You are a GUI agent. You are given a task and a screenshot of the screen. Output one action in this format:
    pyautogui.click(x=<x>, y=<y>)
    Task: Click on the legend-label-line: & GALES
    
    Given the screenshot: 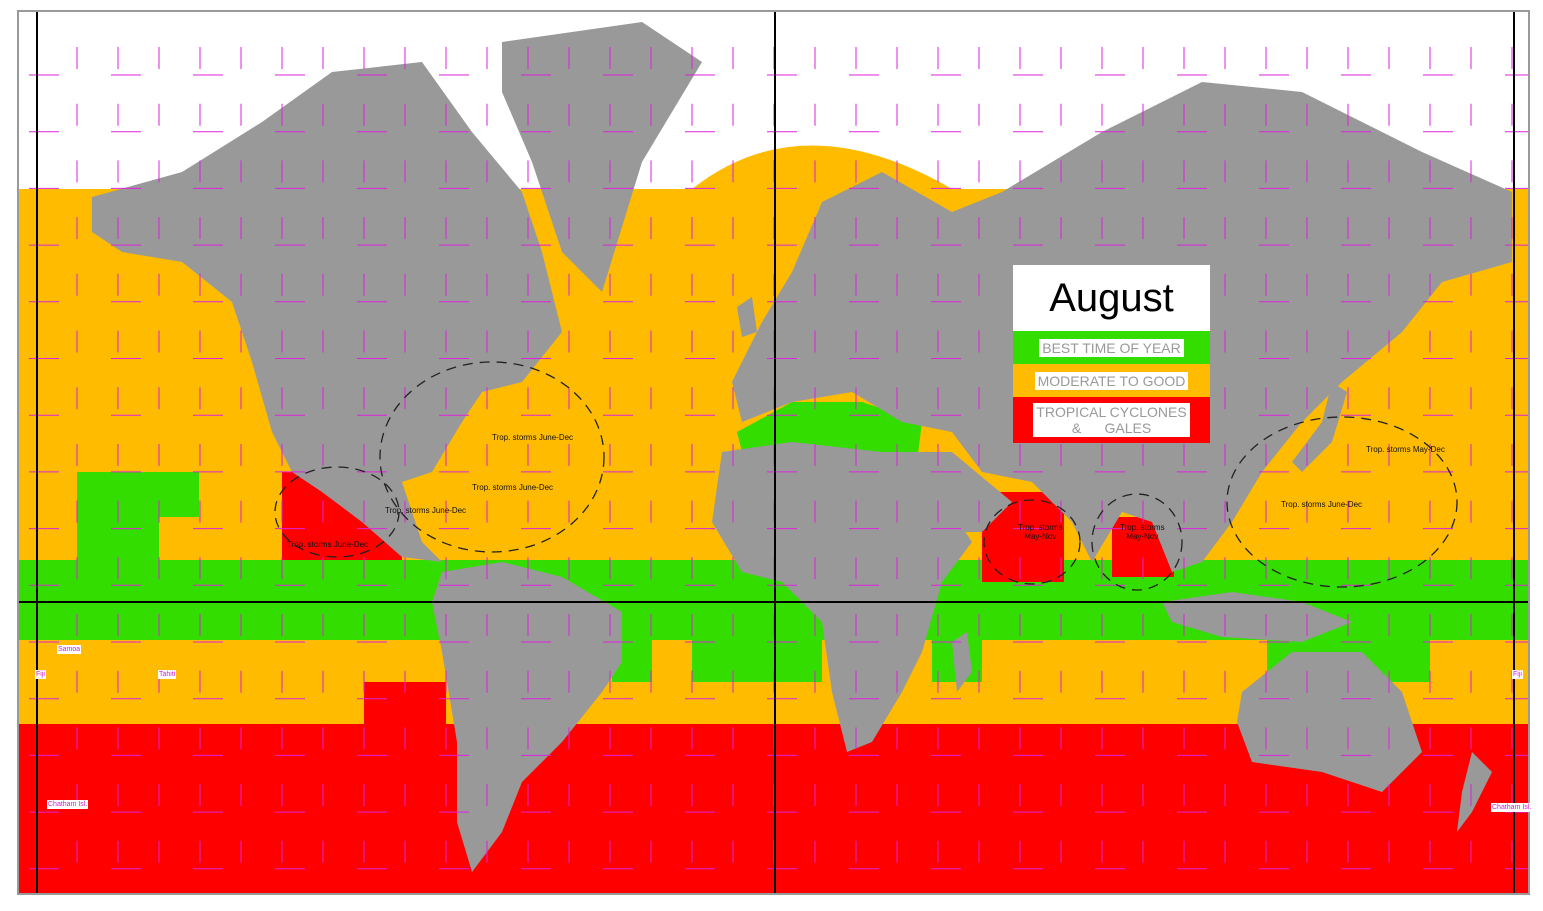 What is the action you would take?
    pyautogui.click(x=1111, y=428)
    